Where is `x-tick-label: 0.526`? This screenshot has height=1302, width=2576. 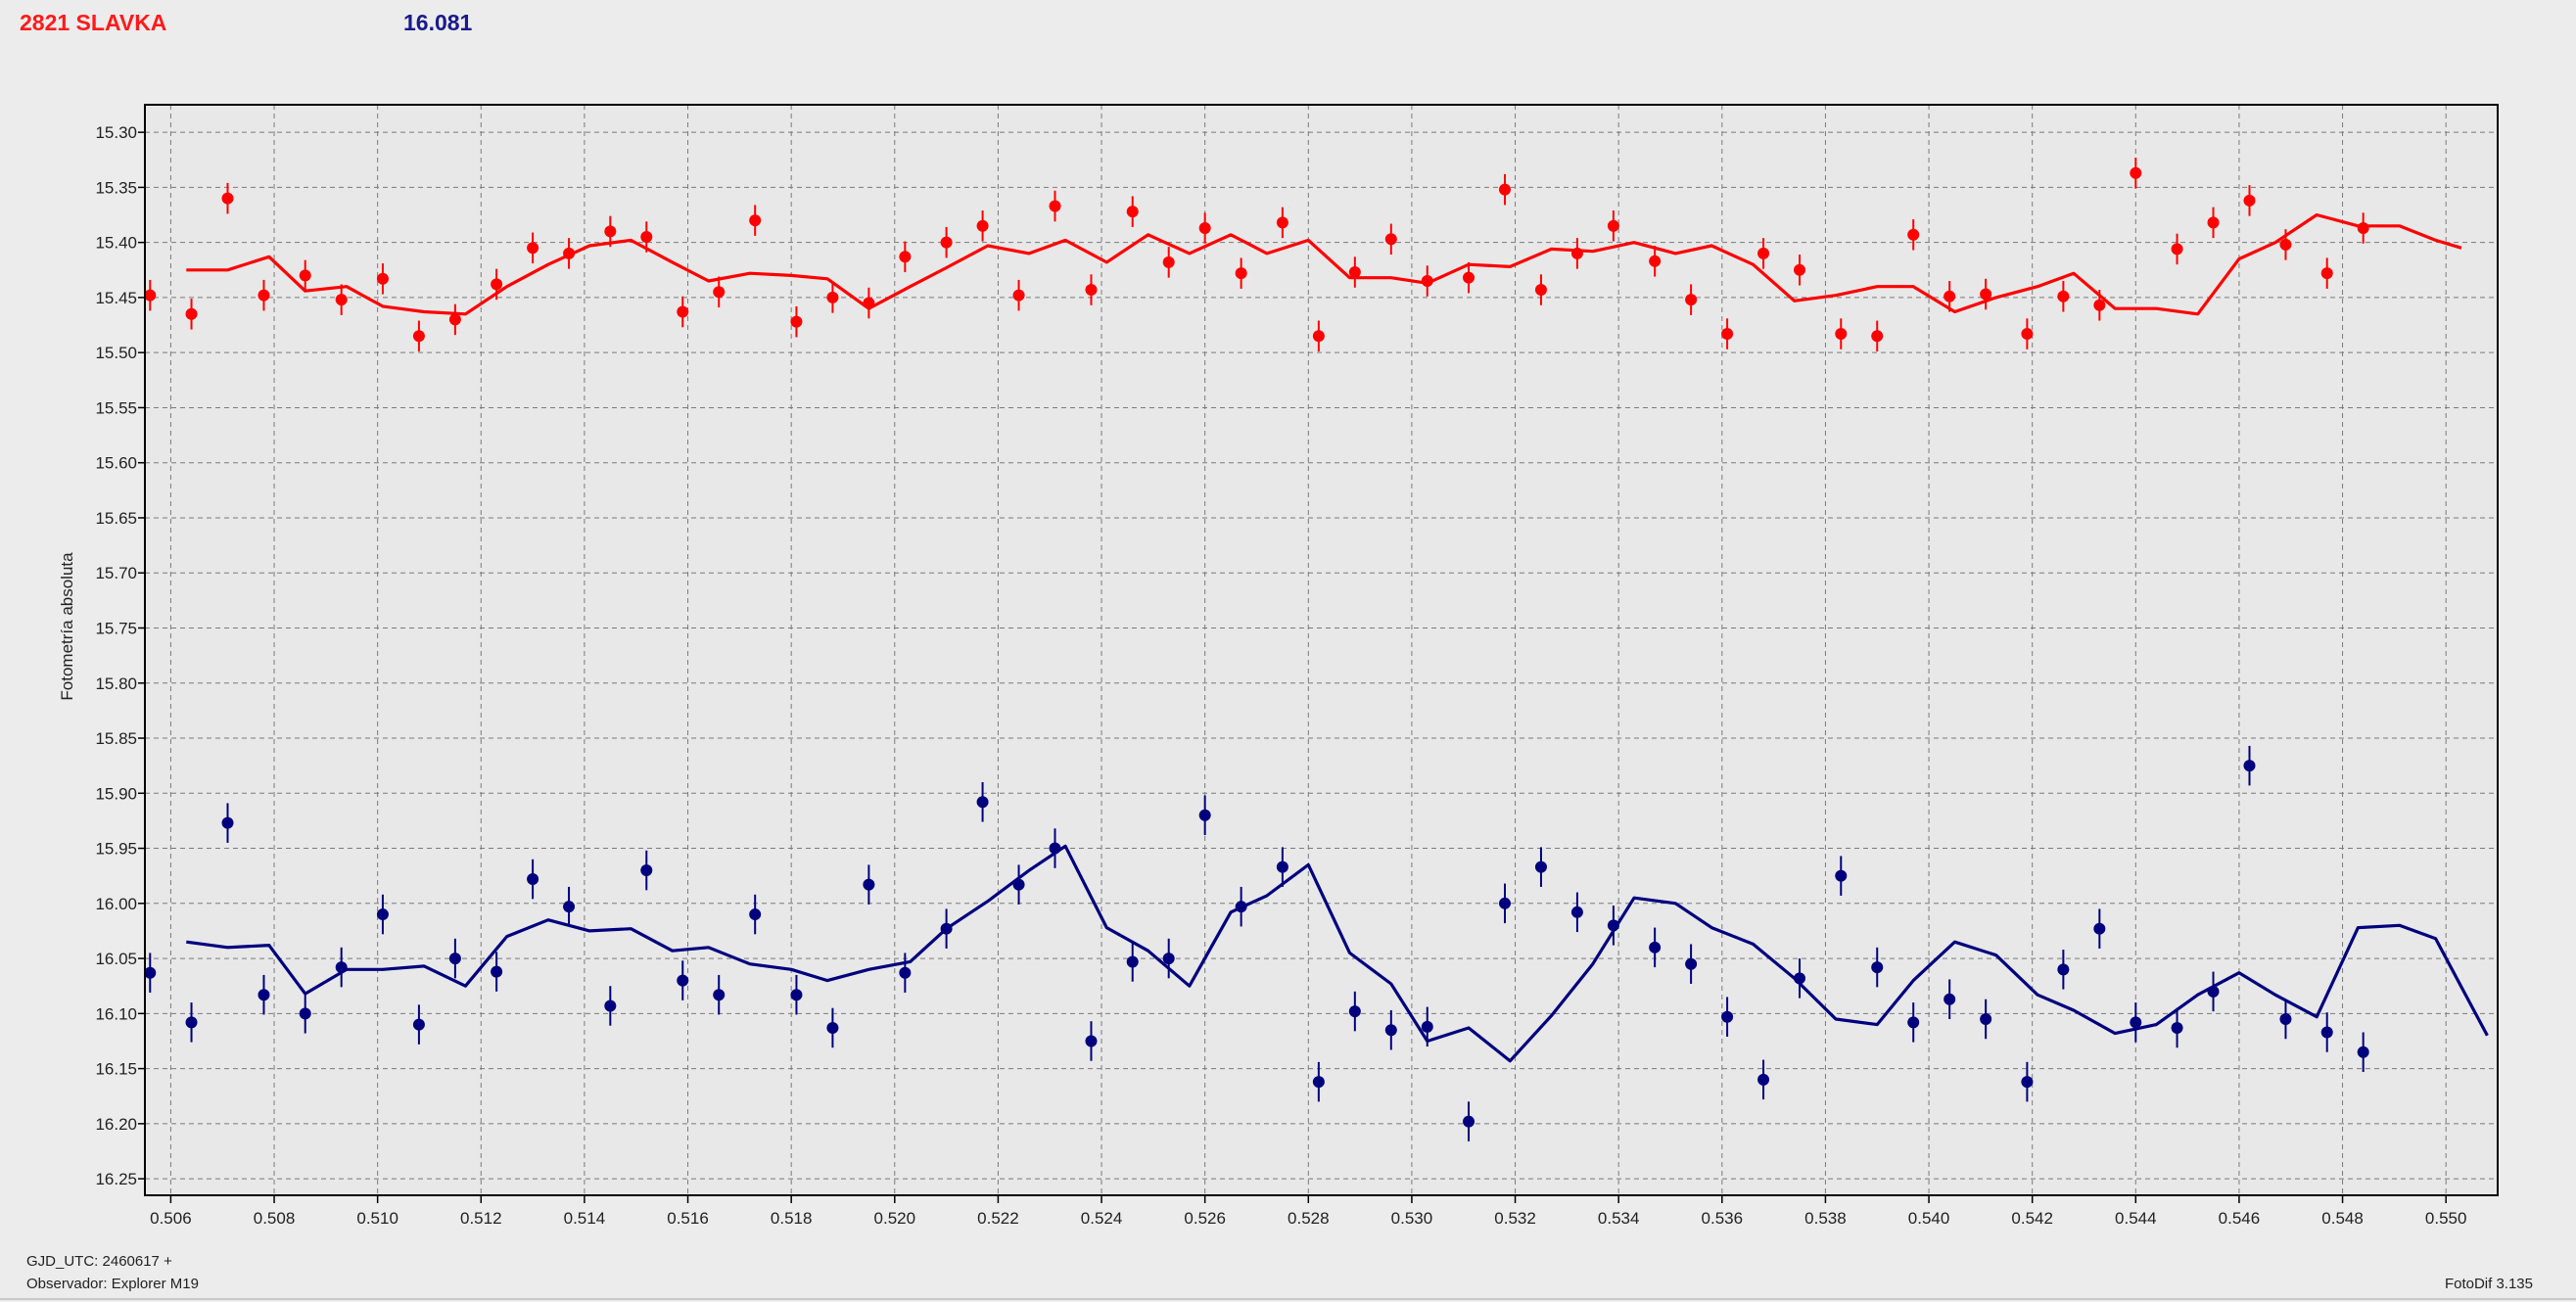
x-tick-label: 0.526 is located at coordinates (1205, 1218).